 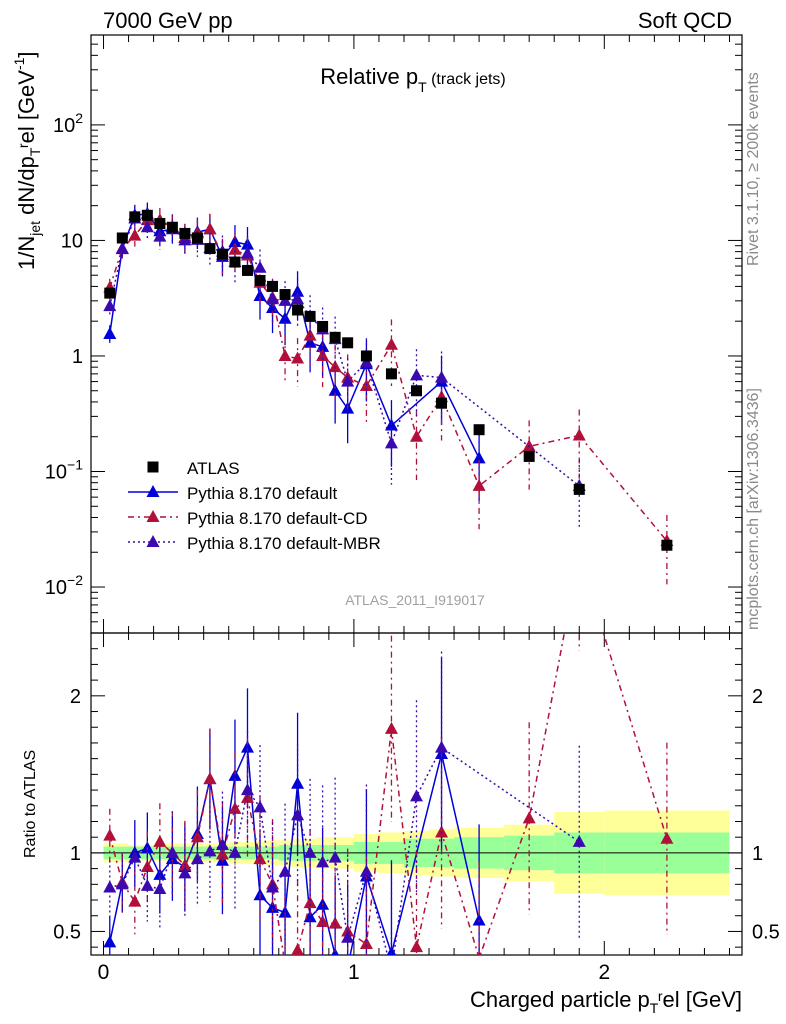 I want to click on legend-item-mbr, so click(x=153, y=541).